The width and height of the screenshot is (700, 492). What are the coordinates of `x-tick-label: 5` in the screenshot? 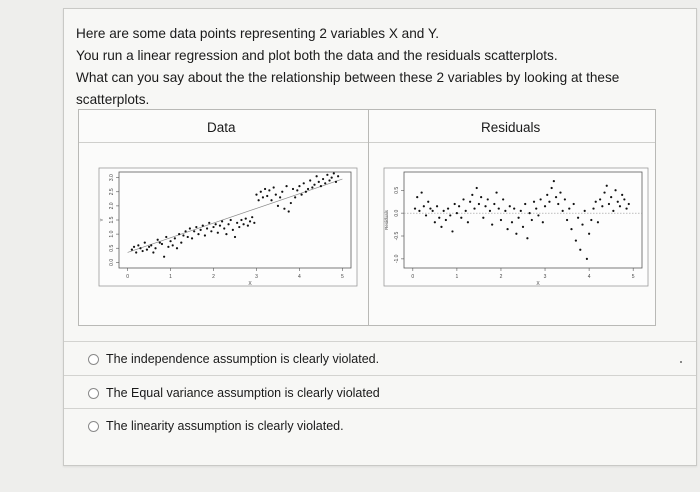 It's located at (633, 277).